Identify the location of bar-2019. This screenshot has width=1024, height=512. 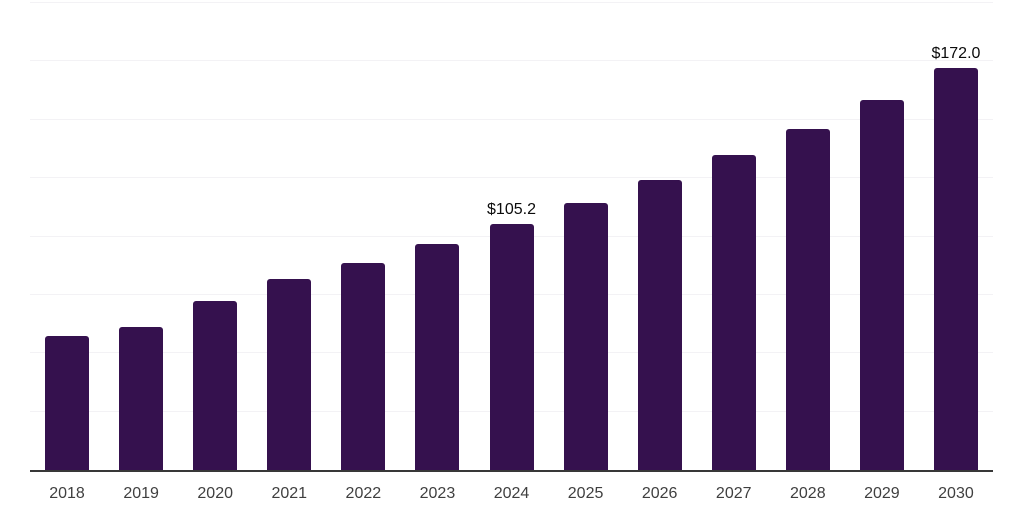
(141, 398).